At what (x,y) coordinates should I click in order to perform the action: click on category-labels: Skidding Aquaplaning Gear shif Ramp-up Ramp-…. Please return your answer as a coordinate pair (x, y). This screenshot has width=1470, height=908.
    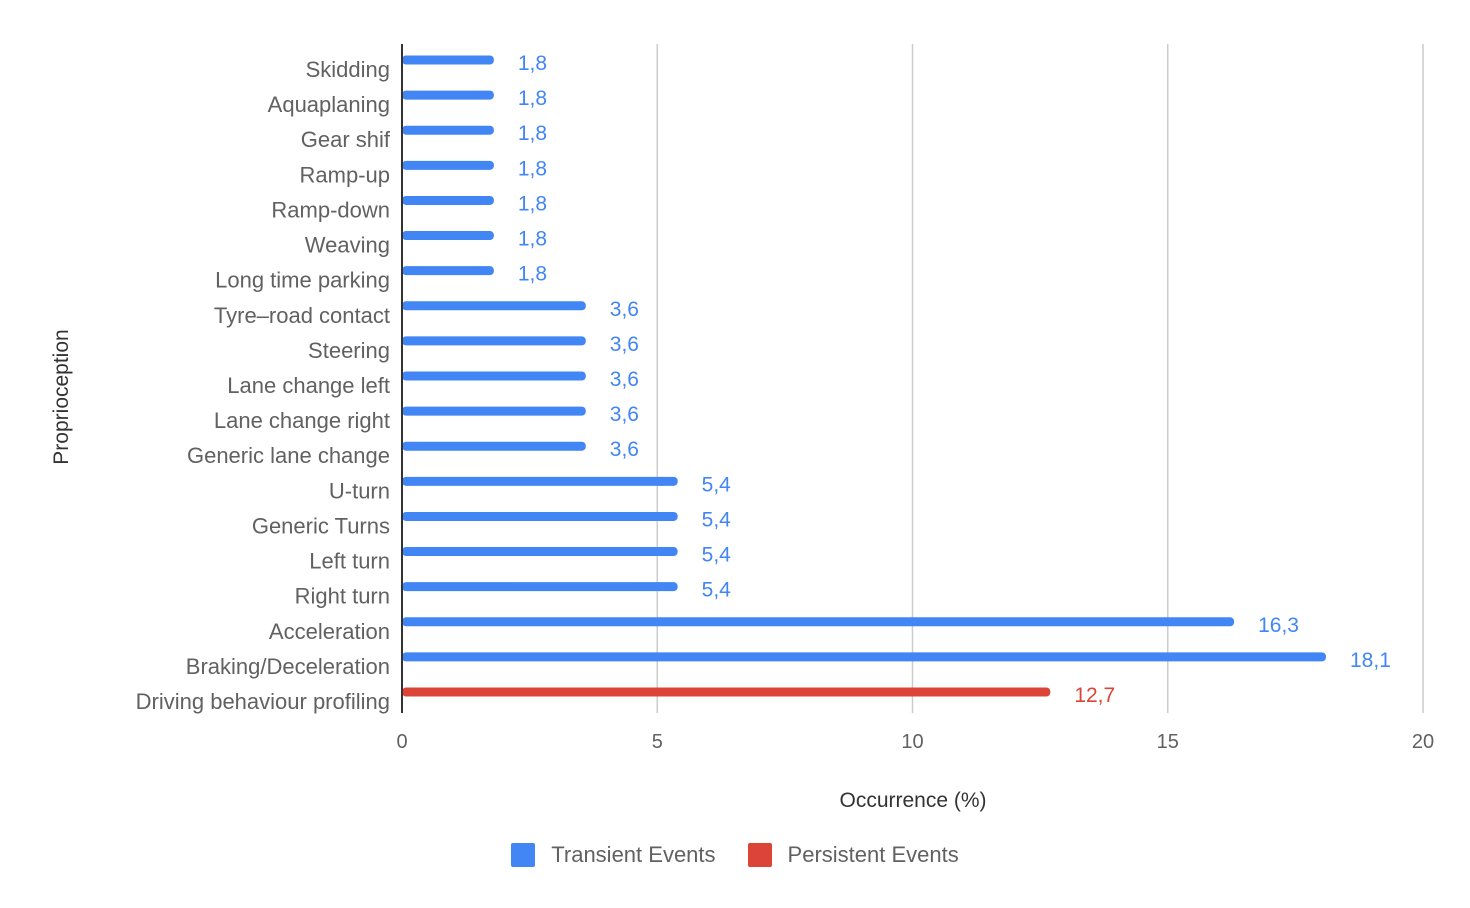
    Looking at the image, I should click on (263, 385).